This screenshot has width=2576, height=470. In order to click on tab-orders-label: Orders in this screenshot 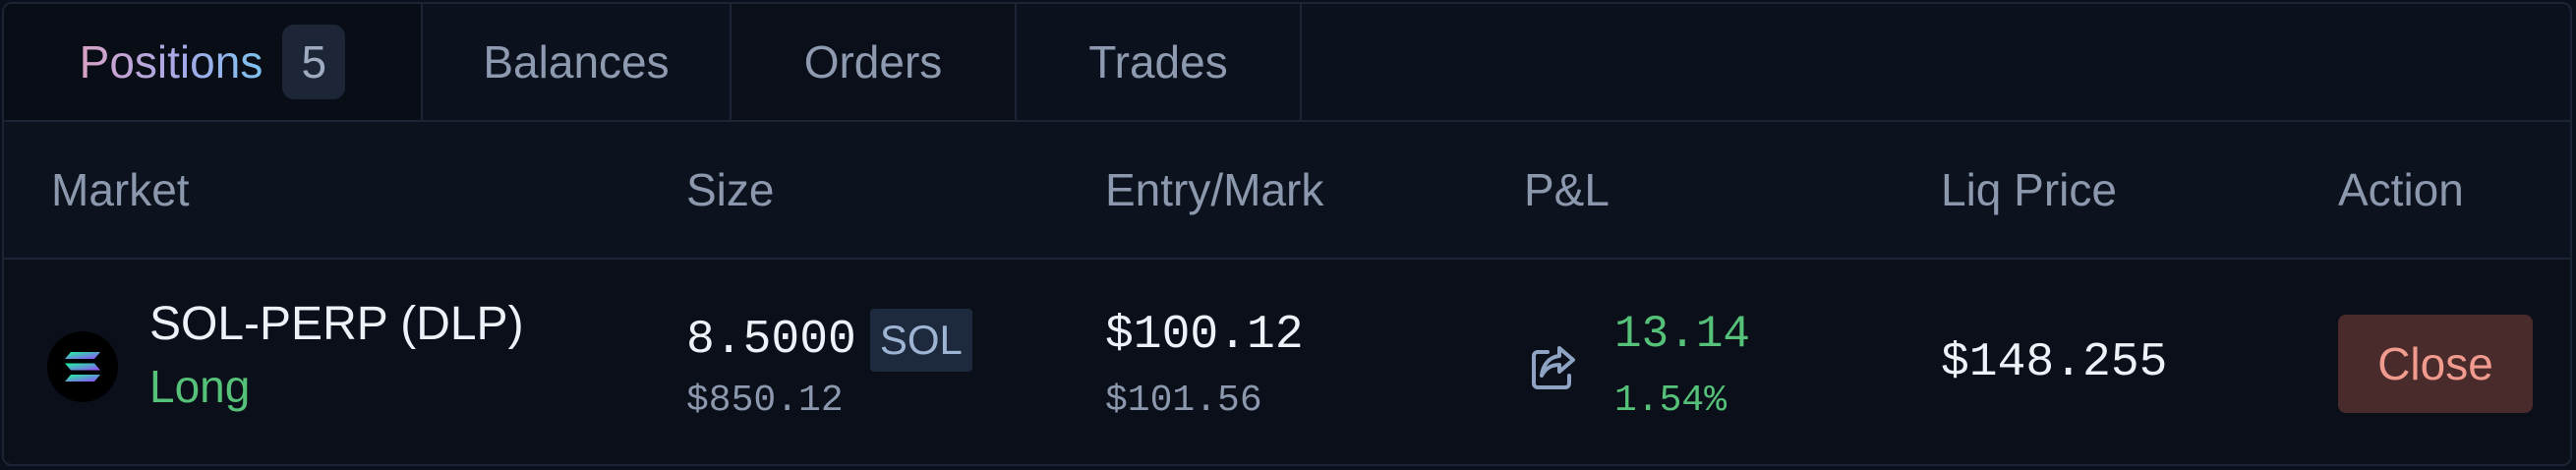, I will do `click(873, 62)`.